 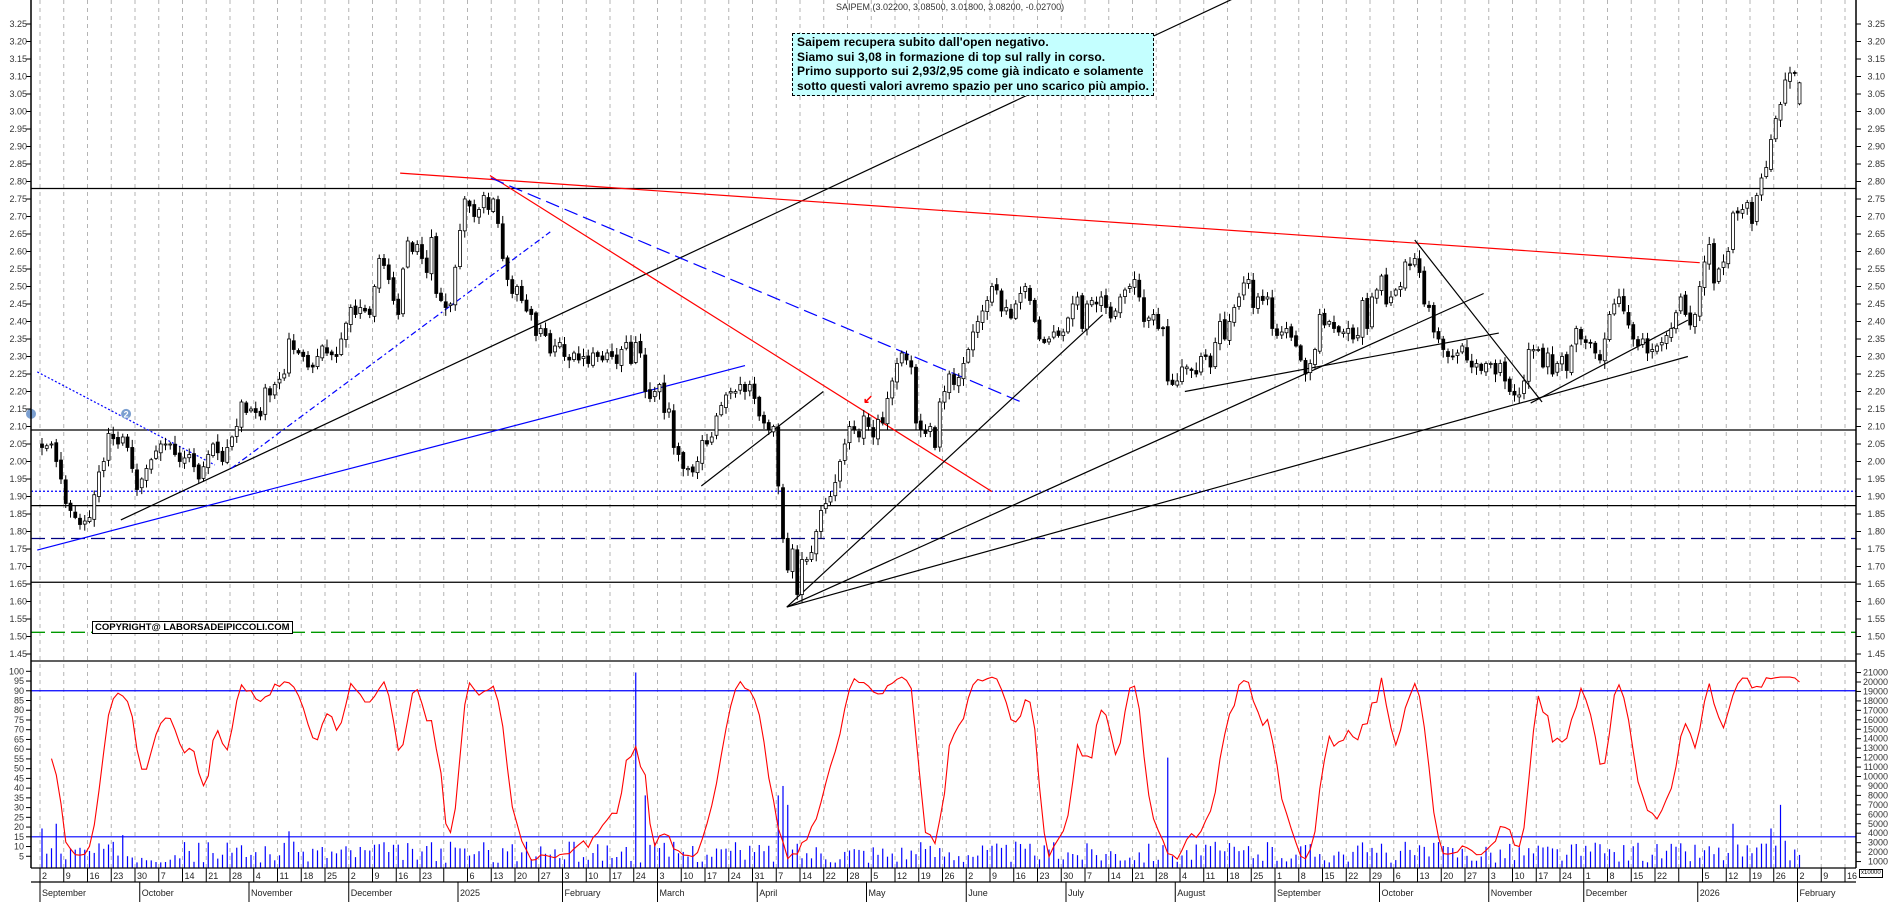 What do you see at coordinates (1875, 682) in the screenshot?
I see `volume-tick-label: 20000` at bounding box center [1875, 682].